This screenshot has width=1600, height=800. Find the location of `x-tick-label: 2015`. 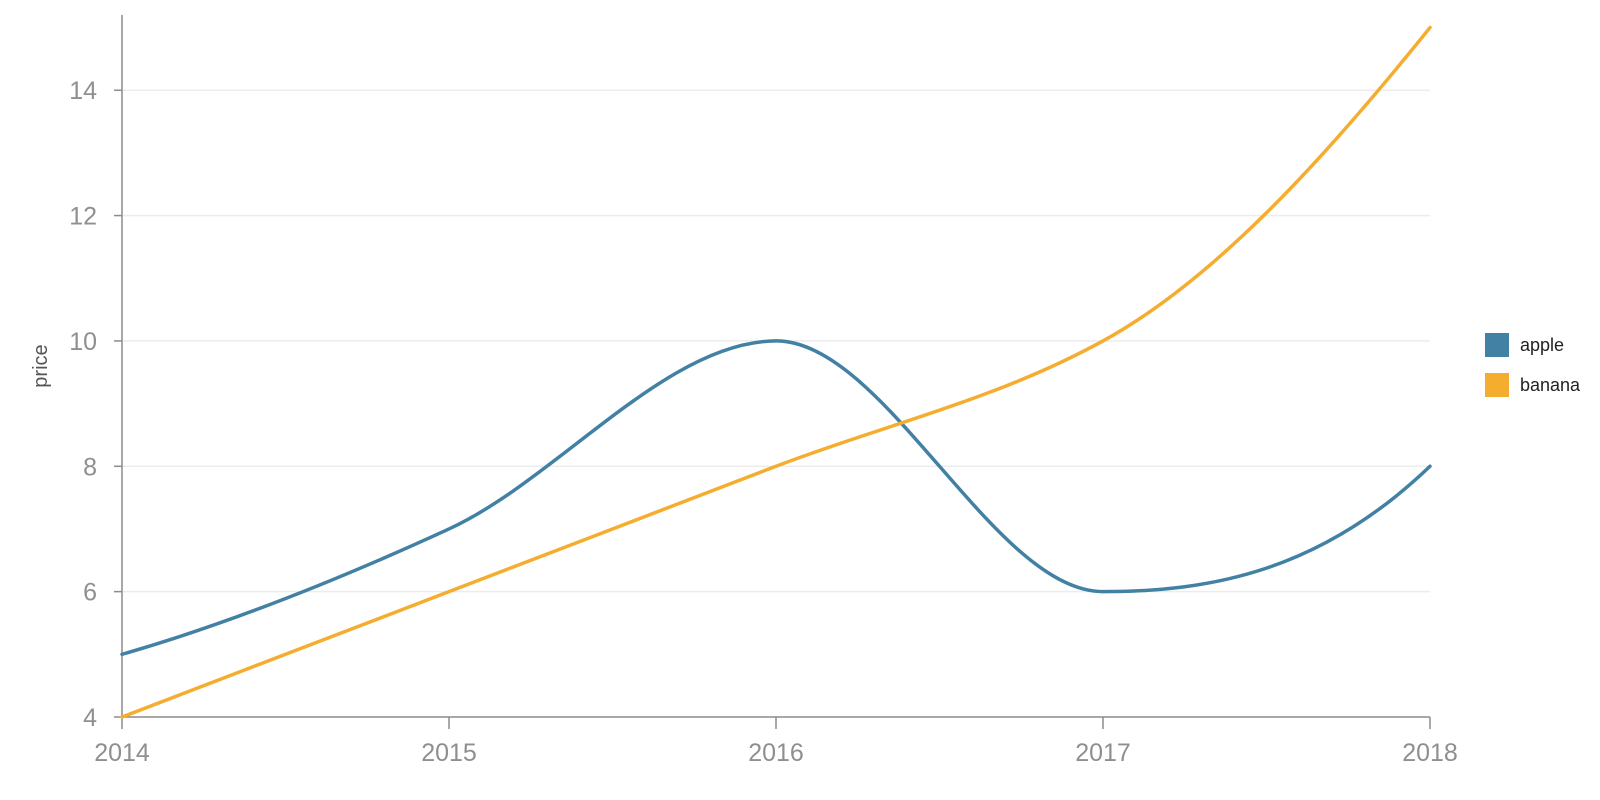

x-tick-label: 2015 is located at coordinates (449, 753).